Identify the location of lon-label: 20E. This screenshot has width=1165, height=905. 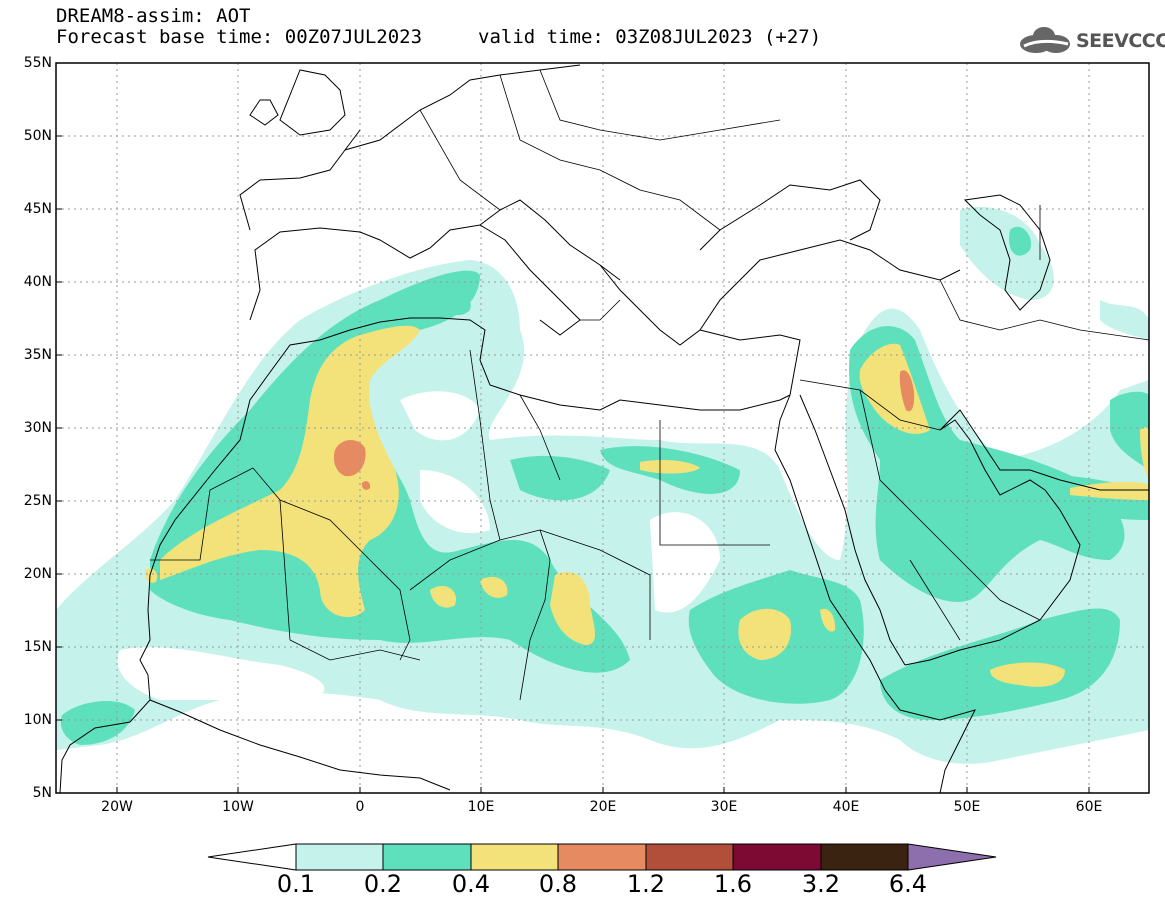
(603, 807).